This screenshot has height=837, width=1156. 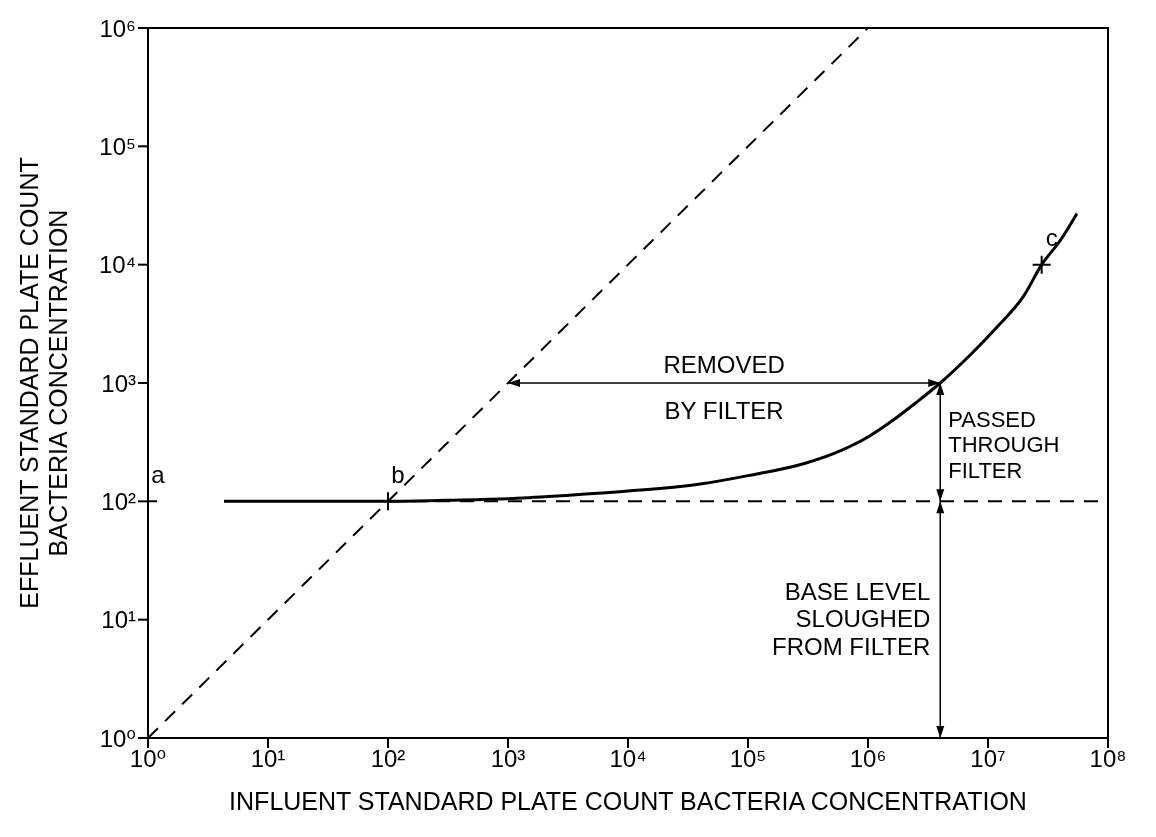 What do you see at coordinates (398, 474) in the screenshot?
I see `data-label: b` at bounding box center [398, 474].